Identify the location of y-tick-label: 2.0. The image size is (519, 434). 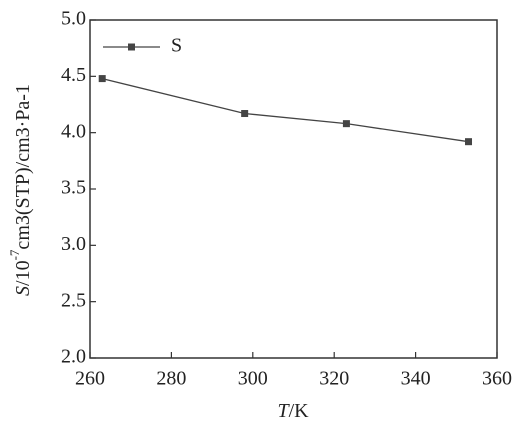
(73, 357).